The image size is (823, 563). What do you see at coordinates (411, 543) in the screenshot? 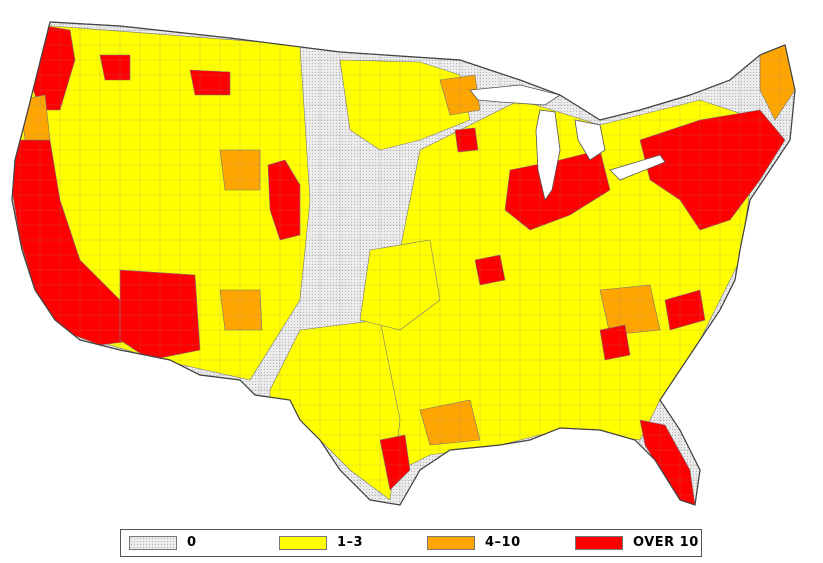
I see `map-legend: 0 1–3 4–10 OVER 10` at bounding box center [411, 543].